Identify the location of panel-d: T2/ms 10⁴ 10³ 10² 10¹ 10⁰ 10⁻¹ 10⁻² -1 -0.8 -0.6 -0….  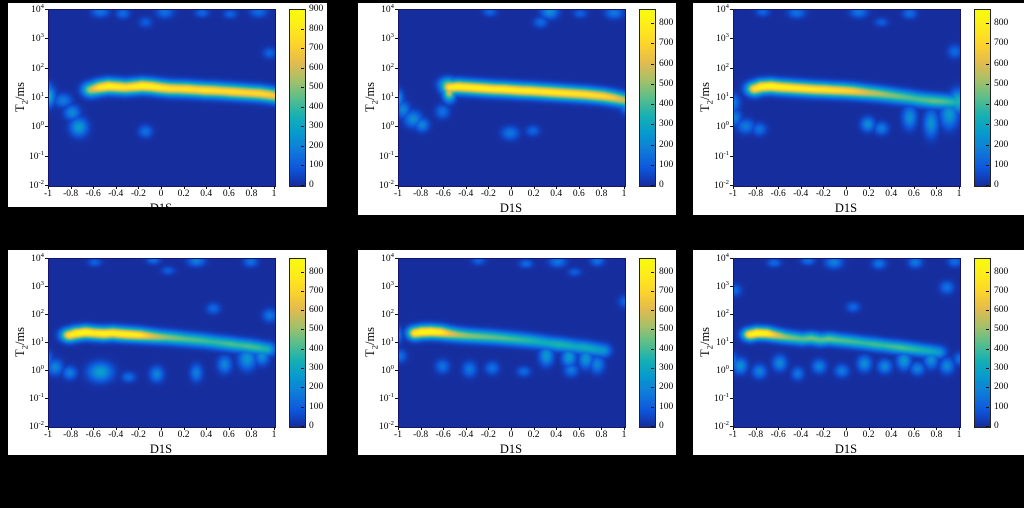
(167, 352).